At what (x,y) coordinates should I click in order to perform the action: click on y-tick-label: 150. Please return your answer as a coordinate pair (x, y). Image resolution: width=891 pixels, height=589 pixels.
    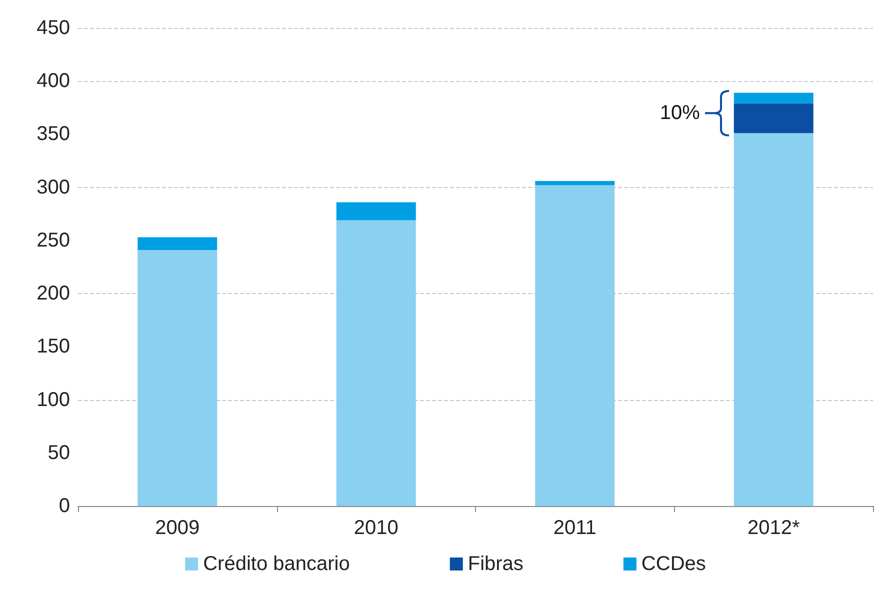
    Looking at the image, I should click on (53, 347).